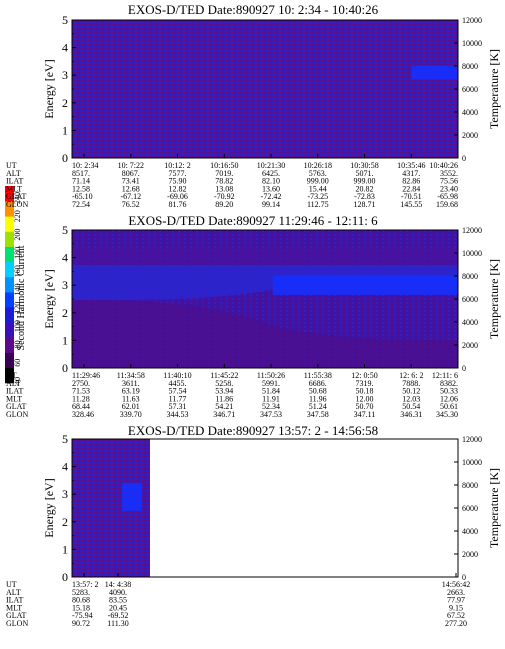 The image size is (505, 649). I want to click on ephemeris-cell: 11:29:46, so click(86, 375).